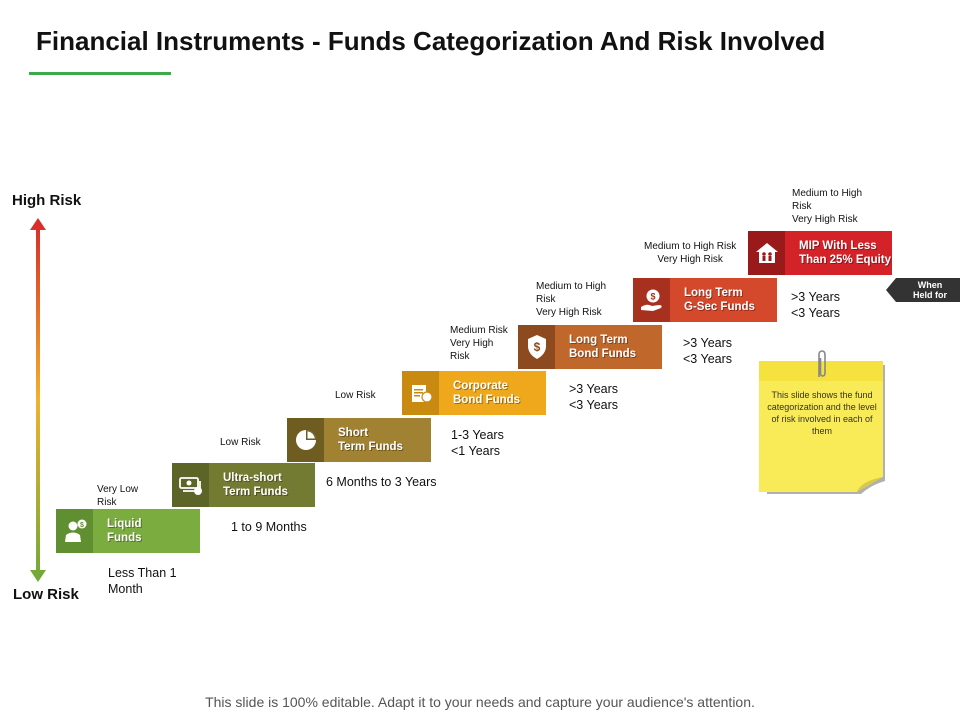  I want to click on house-family-icon, so click(766, 253).